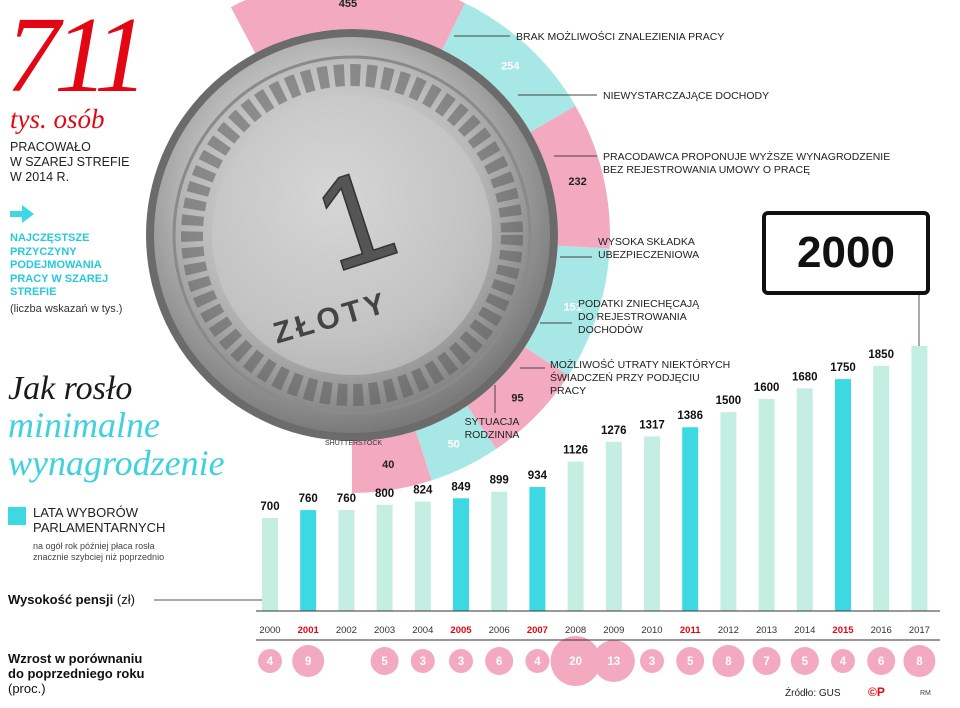 This screenshot has width=960, height=708. Describe the element at coordinates (510, 66) in the screenshot. I see `reason-value: 254` at that location.